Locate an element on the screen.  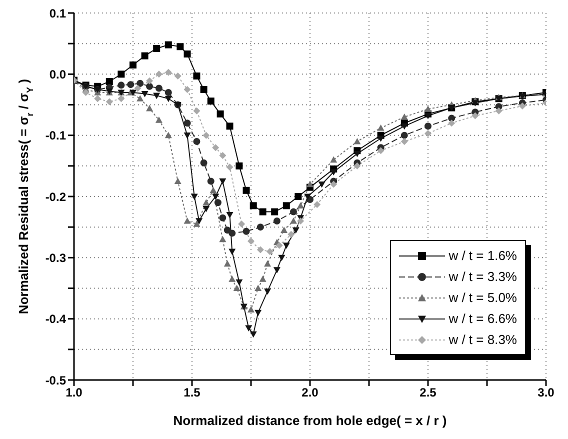
y-tick-label: -0.3 is located at coordinates (55, 257).